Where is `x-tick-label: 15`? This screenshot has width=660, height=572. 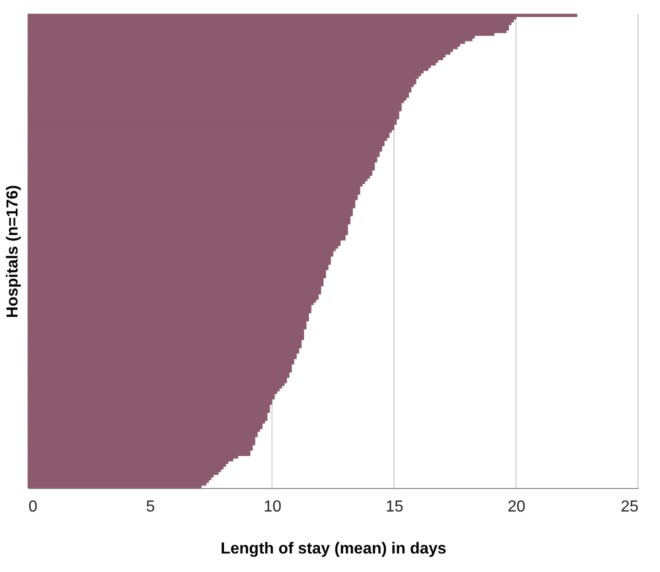 x-tick-label: 15 is located at coordinates (395, 507).